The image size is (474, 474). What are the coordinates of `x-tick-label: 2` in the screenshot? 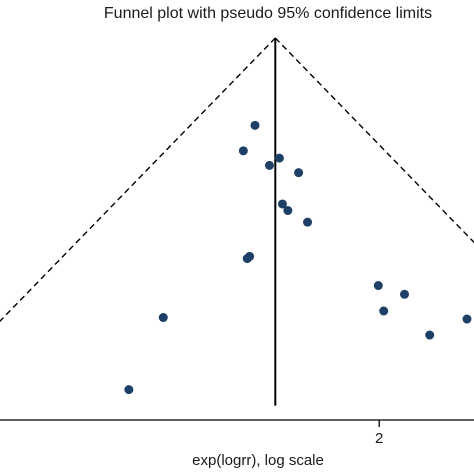 It's located at (379, 438).